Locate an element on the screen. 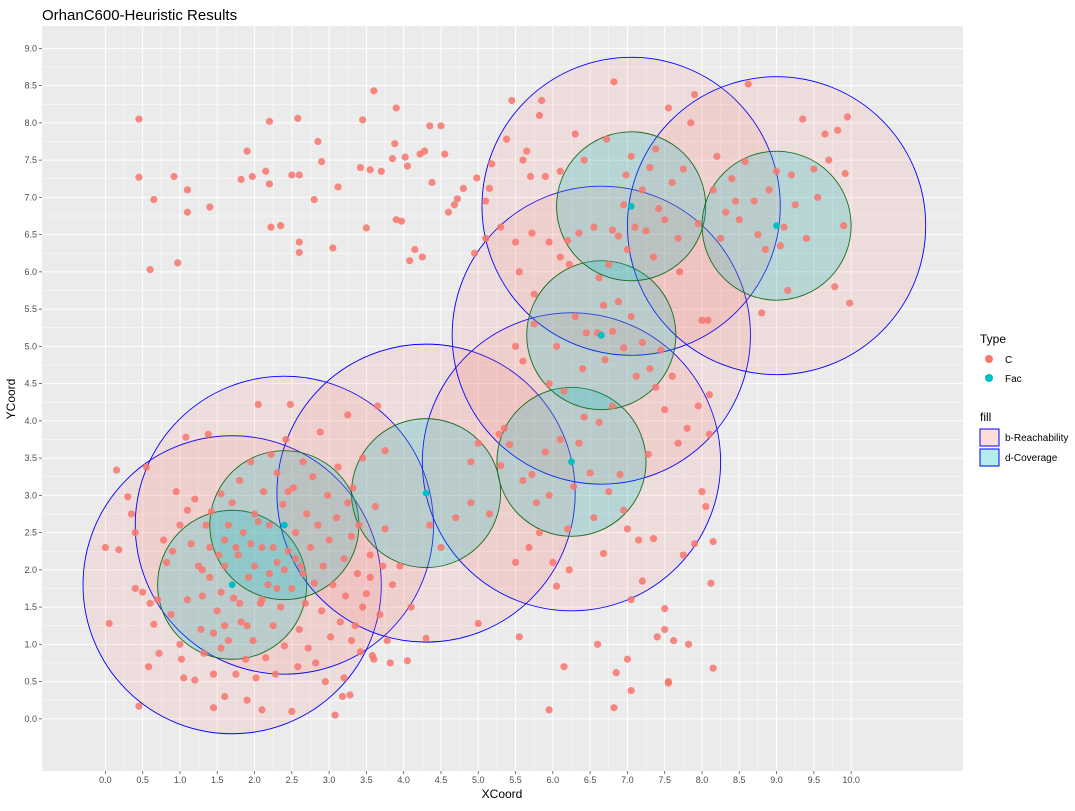  legend-label-c: C is located at coordinates (1008, 360).